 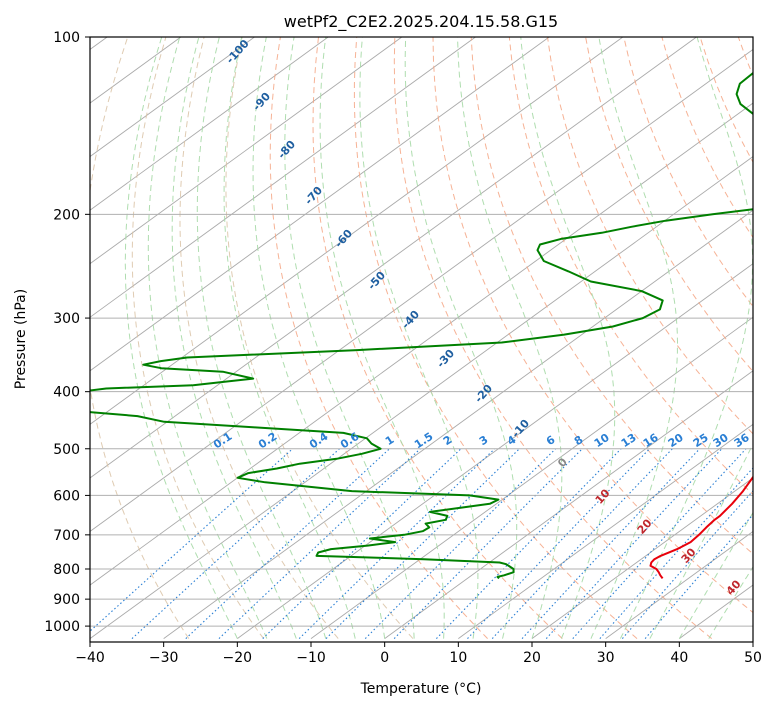 What do you see at coordinates (67, 332) in the screenshot?
I see `y-axis: 100 200 300 400 500 600 700 800 900 1000` at bounding box center [67, 332].